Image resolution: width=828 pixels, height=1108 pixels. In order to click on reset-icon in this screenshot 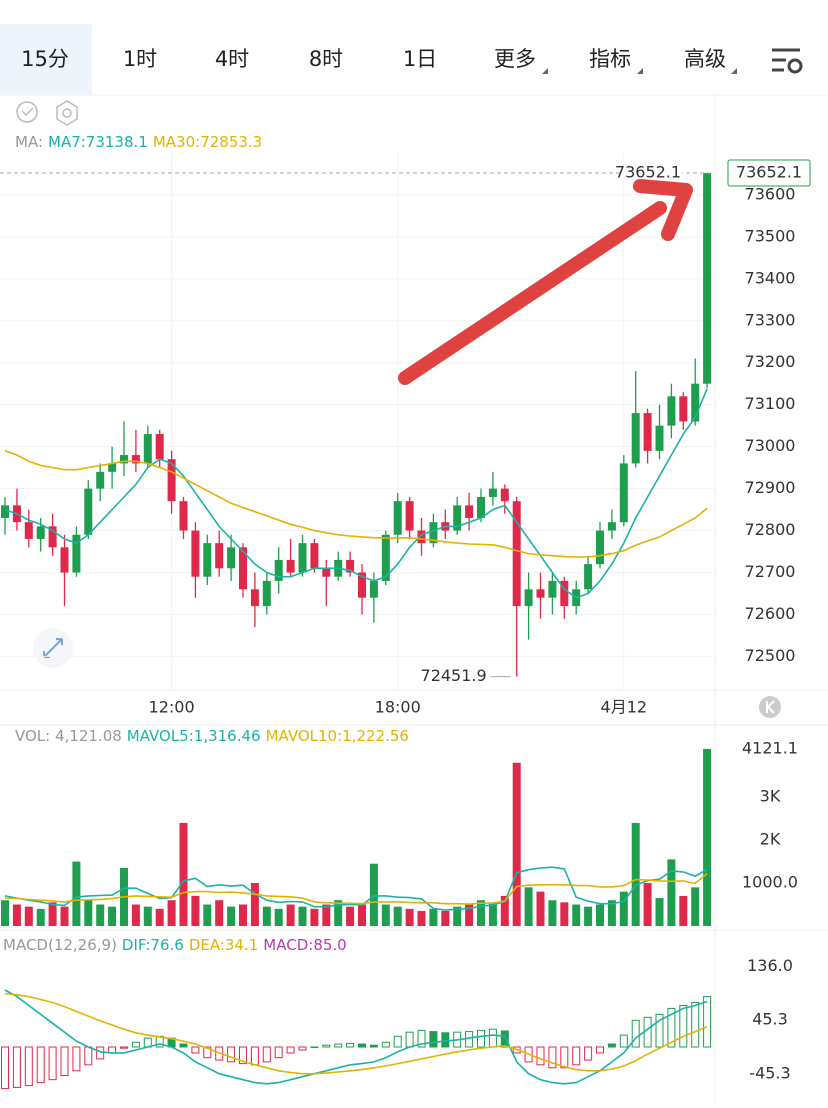, I will do `click(770, 707)`.